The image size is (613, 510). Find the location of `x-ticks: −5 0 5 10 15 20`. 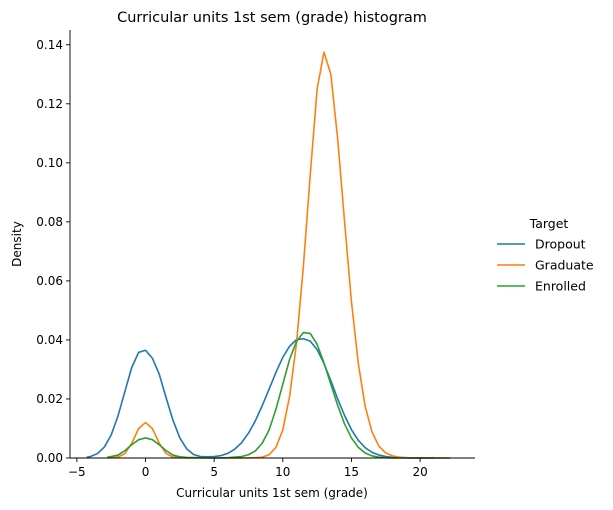

x-ticks: −5 0 5 10 15 20 is located at coordinates (248, 468).